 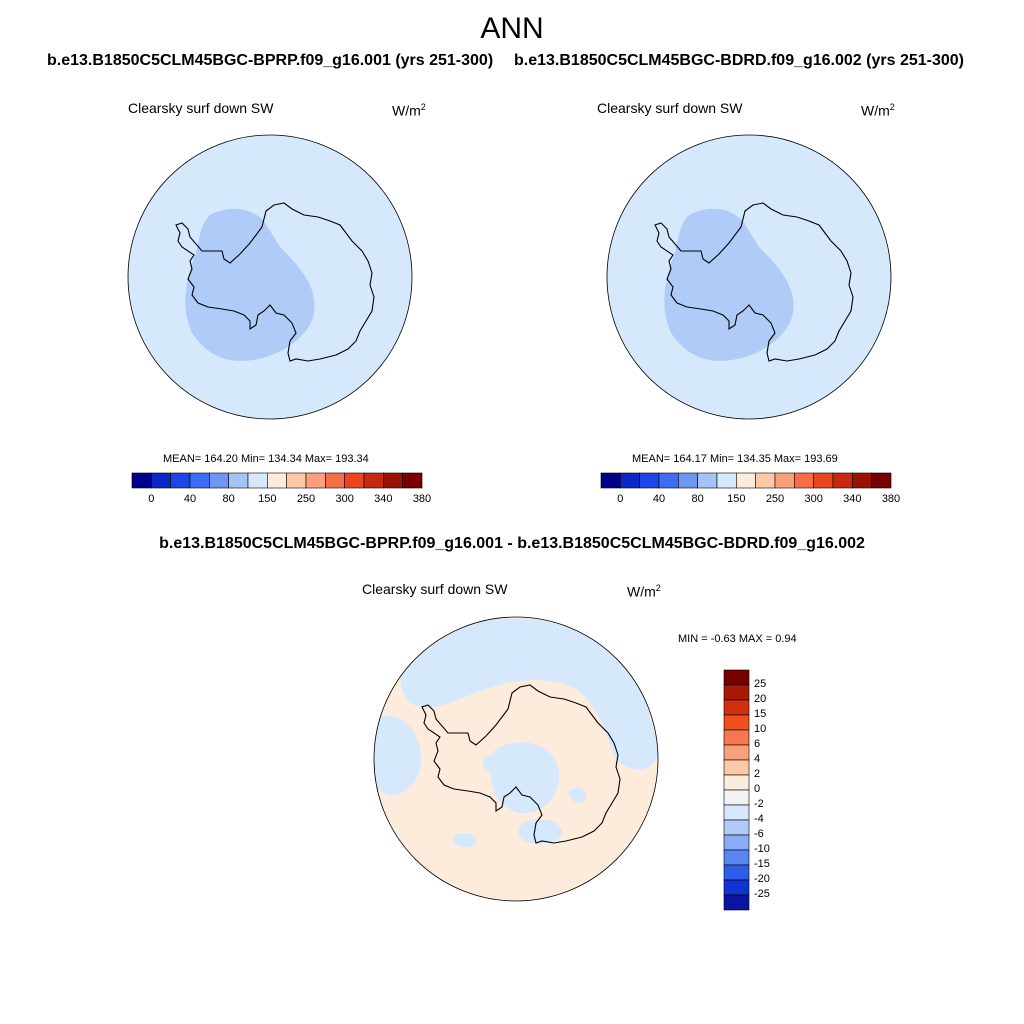 What do you see at coordinates (512, 28) in the screenshot?
I see `figure-title: ANN` at bounding box center [512, 28].